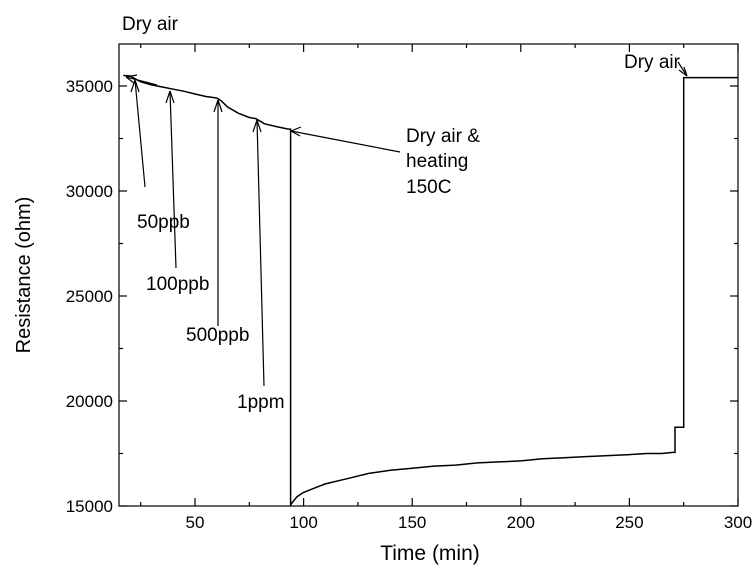  I want to click on y-axis-label: Resistance (ohm), so click(24, 275).